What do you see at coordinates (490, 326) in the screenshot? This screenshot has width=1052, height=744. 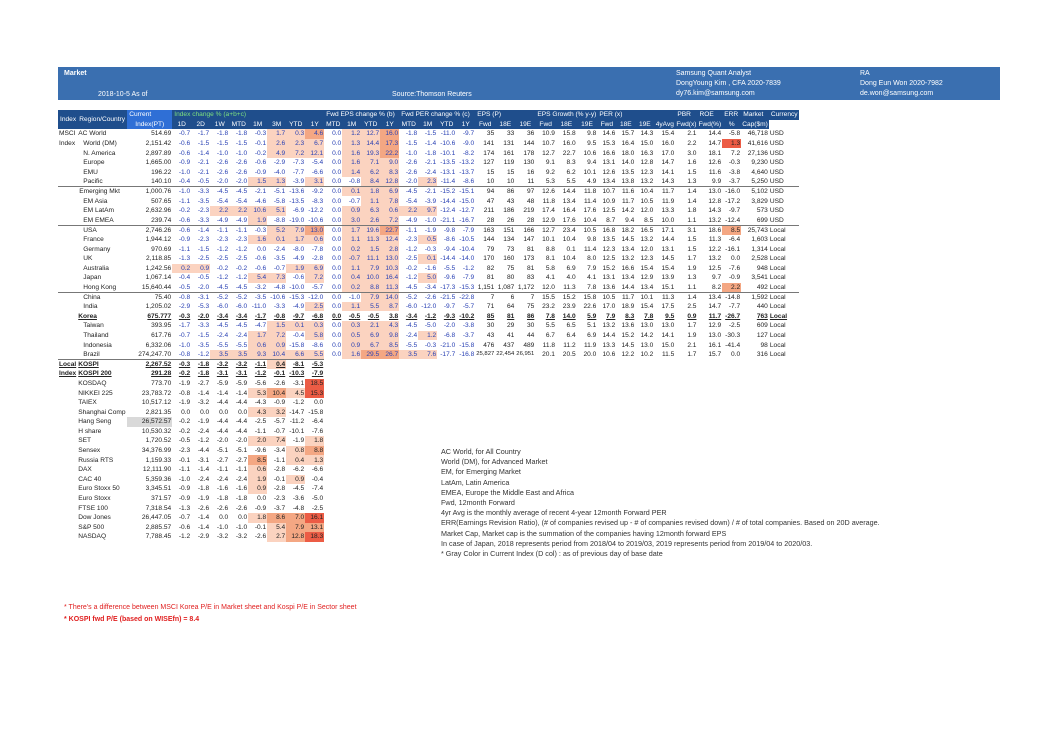 I see `value-cell: 30` at bounding box center [490, 326].